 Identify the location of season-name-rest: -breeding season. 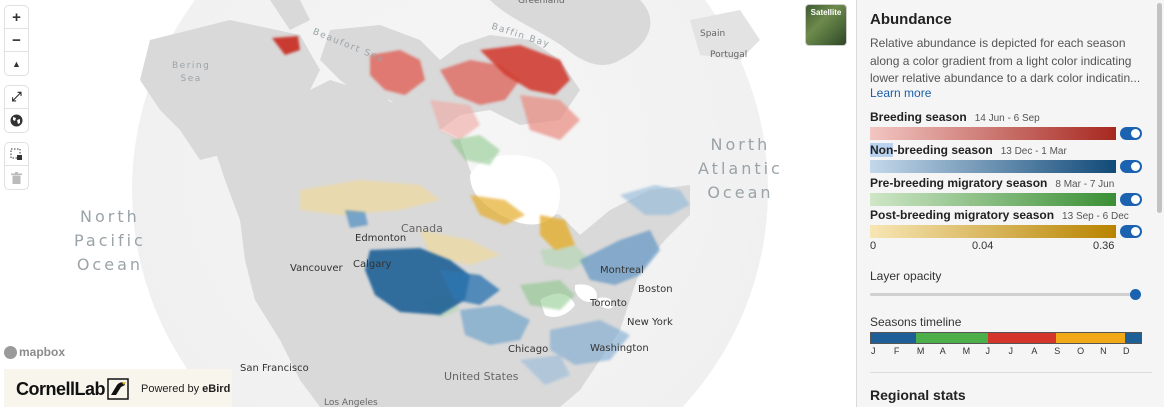
(943, 150).